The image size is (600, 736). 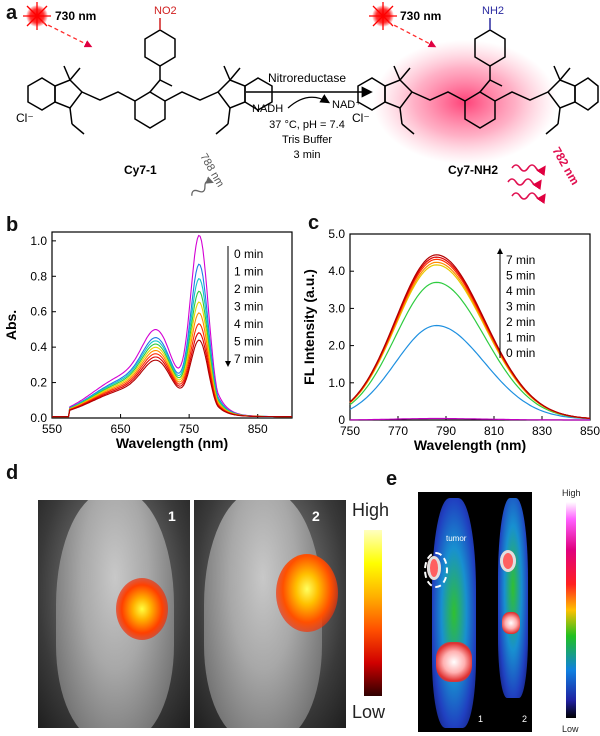 I want to click on x-tick-label: 810, so click(x=494, y=431).